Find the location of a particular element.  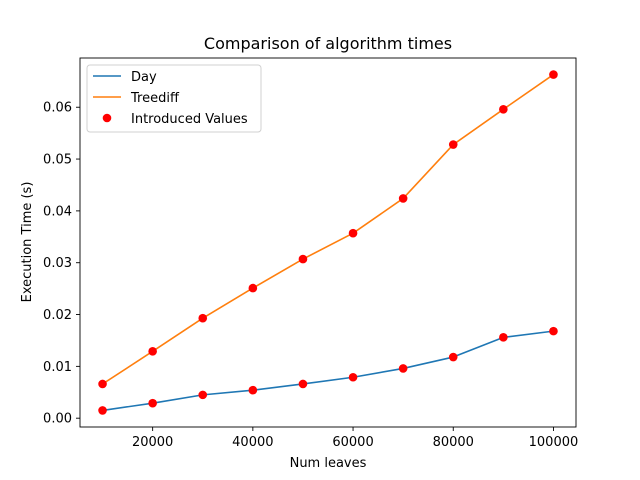

y-tick-label: 0.06 is located at coordinates (57, 108).